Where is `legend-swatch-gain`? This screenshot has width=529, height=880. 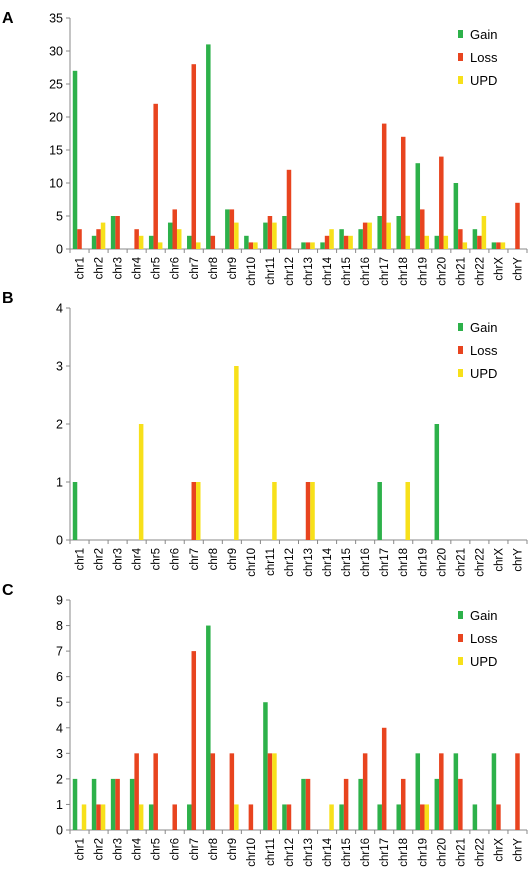
legend-swatch-gain is located at coordinates (460, 34).